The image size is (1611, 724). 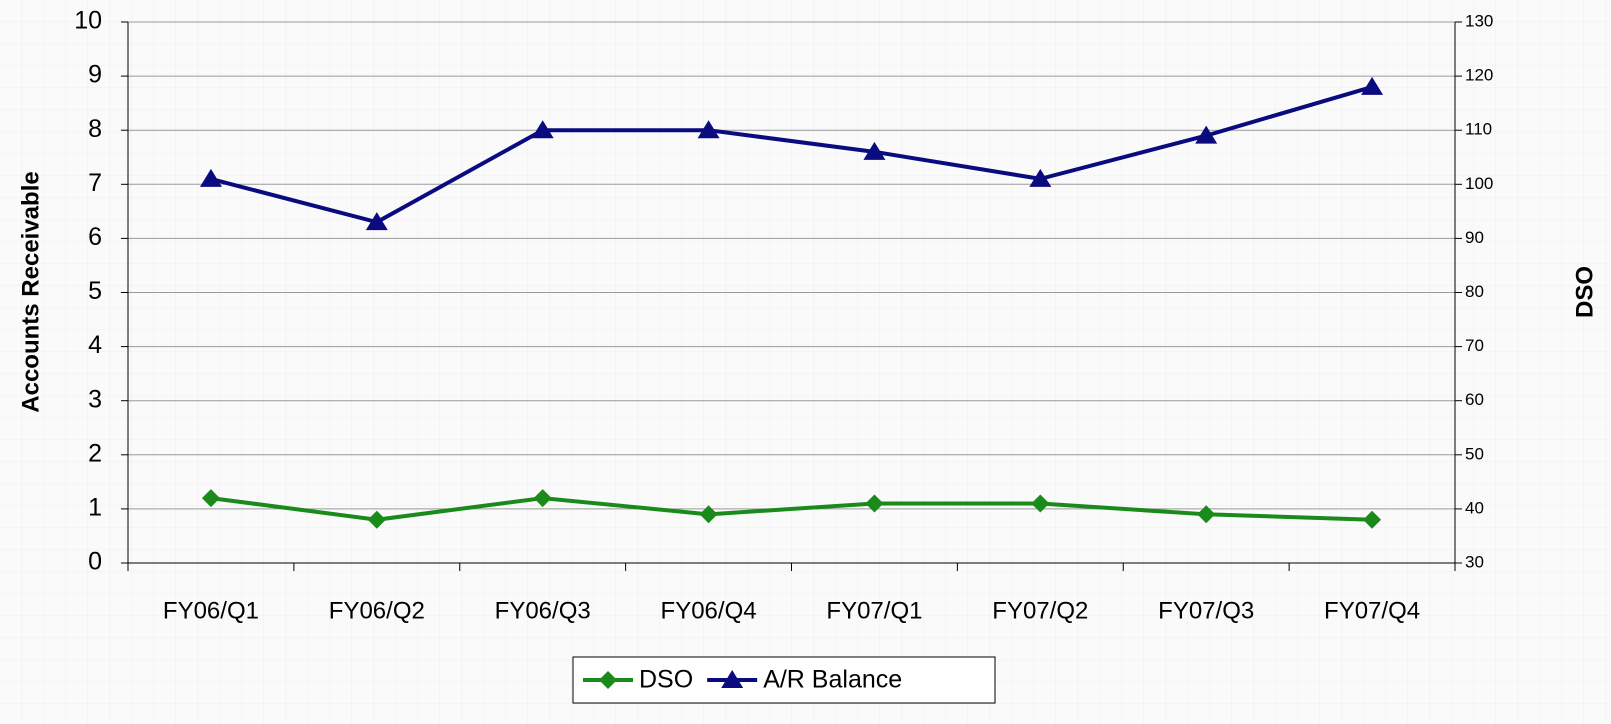 What do you see at coordinates (874, 610) in the screenshot?
I see `x-tick-label: FY07/Q1` at bounding box center [874, 610].